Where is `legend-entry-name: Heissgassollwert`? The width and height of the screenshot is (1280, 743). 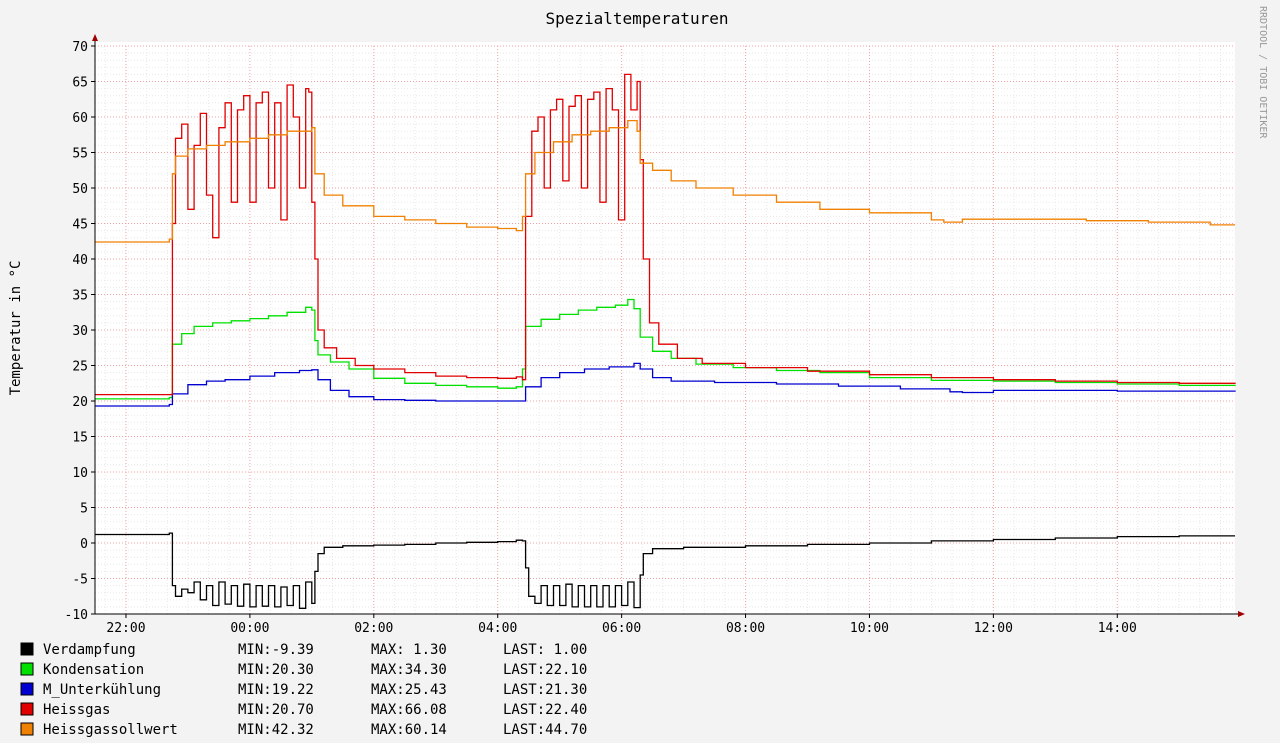
legend-entry-name: Heissgassollwert is located at coordinates (110, 730).